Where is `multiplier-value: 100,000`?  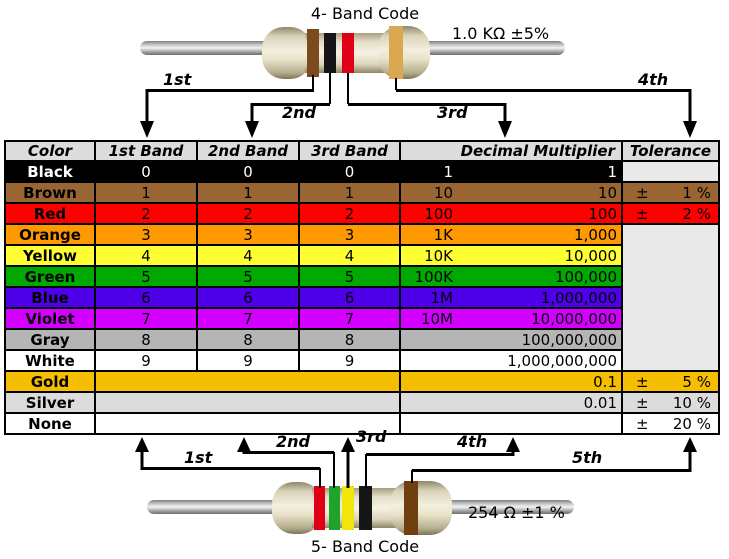
multiplier-value: 100,000 is located at coordinates (585, 276).